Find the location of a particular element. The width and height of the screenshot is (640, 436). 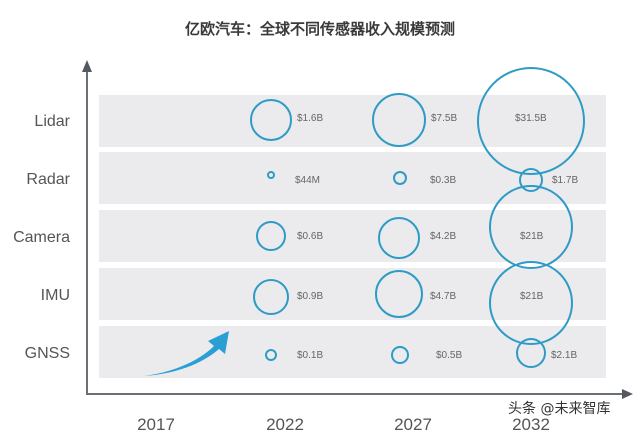

bubble-gnss-2022 is located at coordinates (271, 355).